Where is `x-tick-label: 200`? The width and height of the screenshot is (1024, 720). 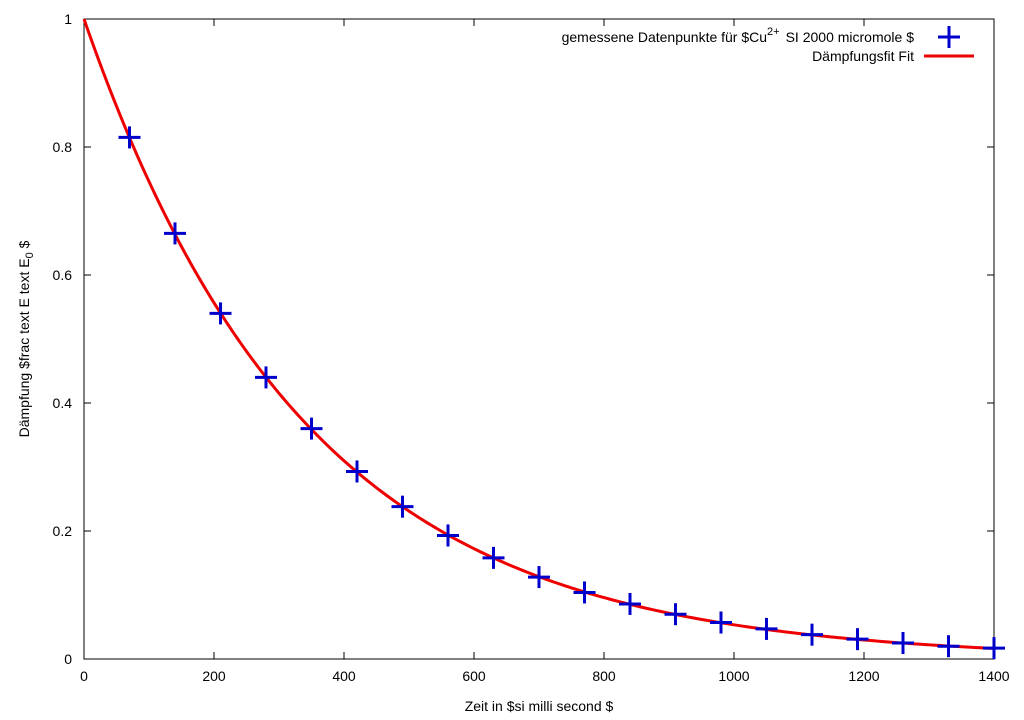
x-tick-label: 200 is located at coordinates (214, 676).